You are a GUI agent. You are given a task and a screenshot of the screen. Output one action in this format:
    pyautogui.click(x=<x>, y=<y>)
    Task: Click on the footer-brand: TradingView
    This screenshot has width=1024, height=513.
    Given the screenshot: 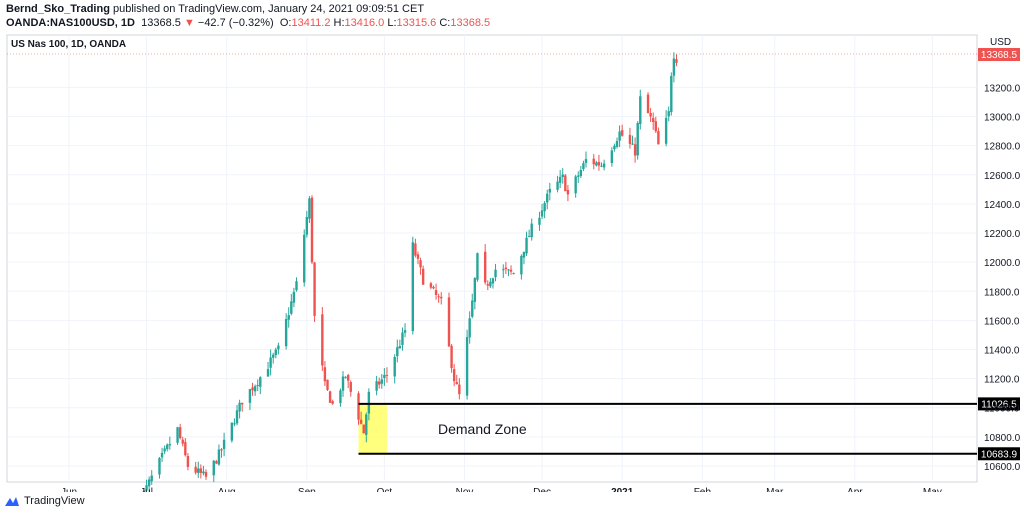 What is the action you would take?
    pyautogui.click(x=54, y=501)
    